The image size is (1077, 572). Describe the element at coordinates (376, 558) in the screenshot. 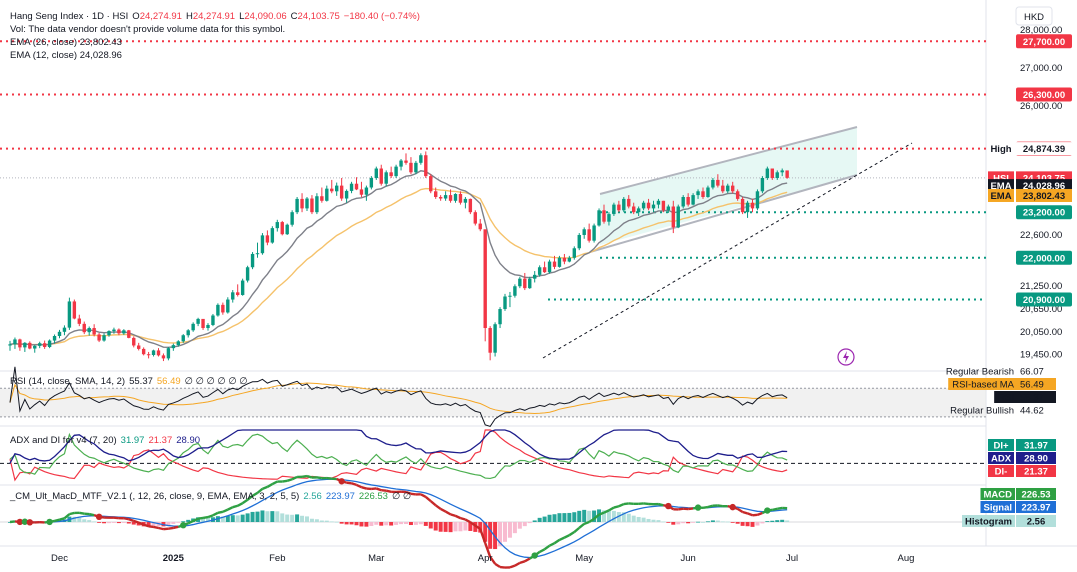

I see `time-tick-label: Mar` at that location.